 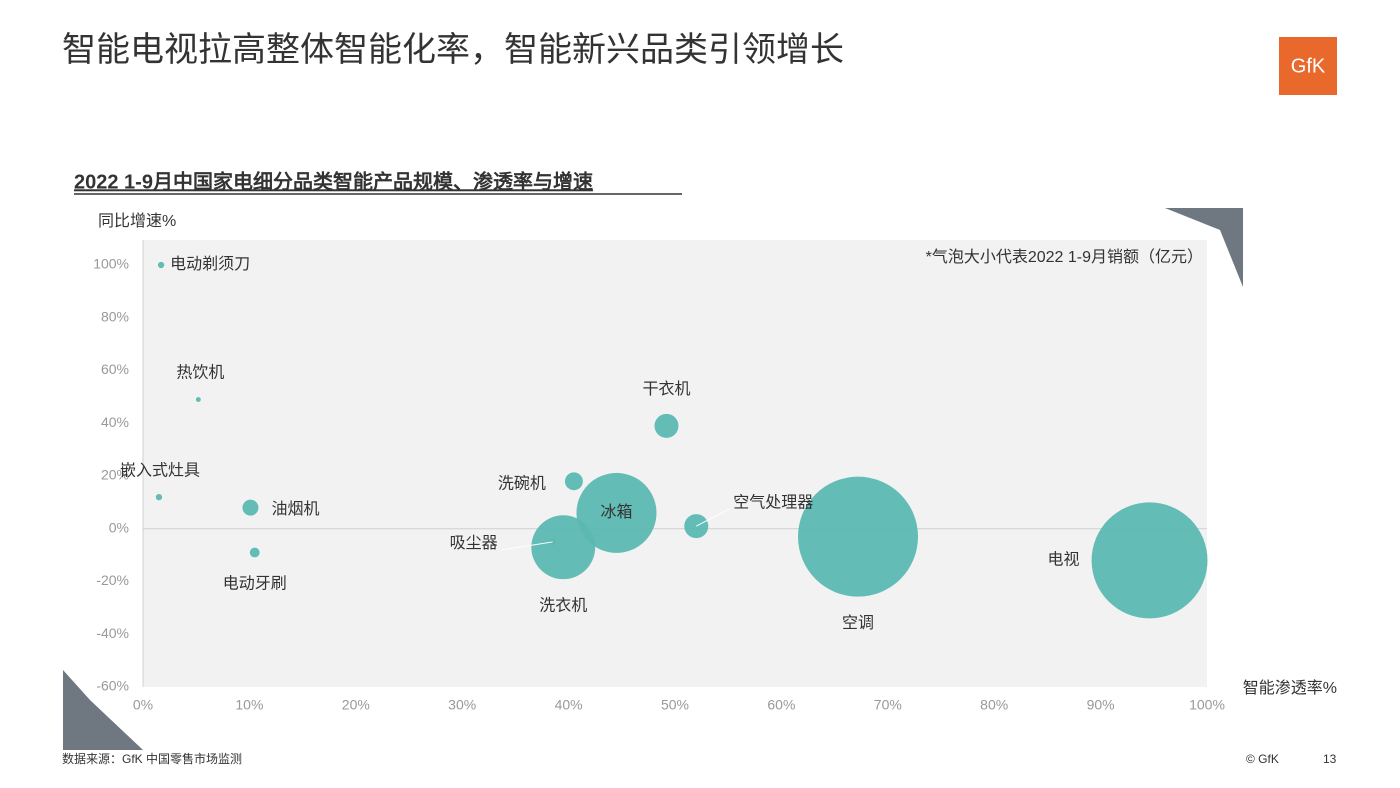 I want to click on point-label: 电动牙刷, so click(x=255, y=584).